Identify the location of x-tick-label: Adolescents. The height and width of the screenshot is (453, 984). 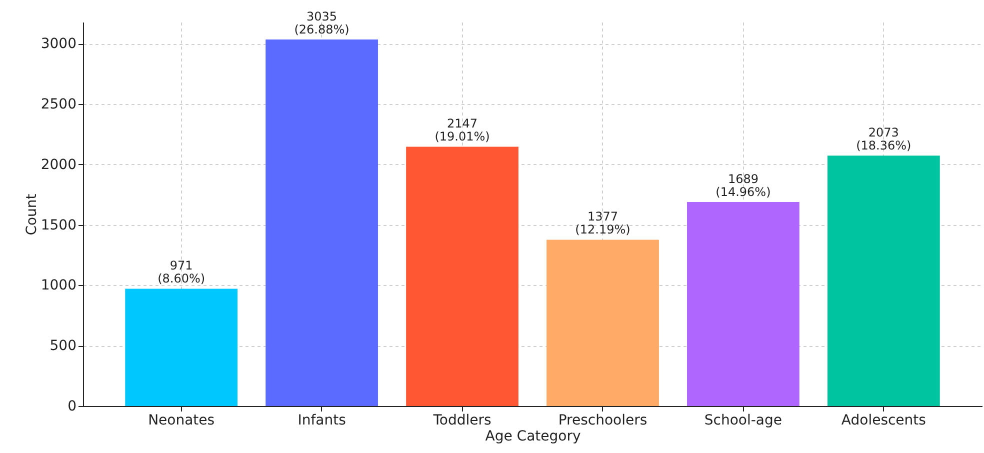
(883, 420).